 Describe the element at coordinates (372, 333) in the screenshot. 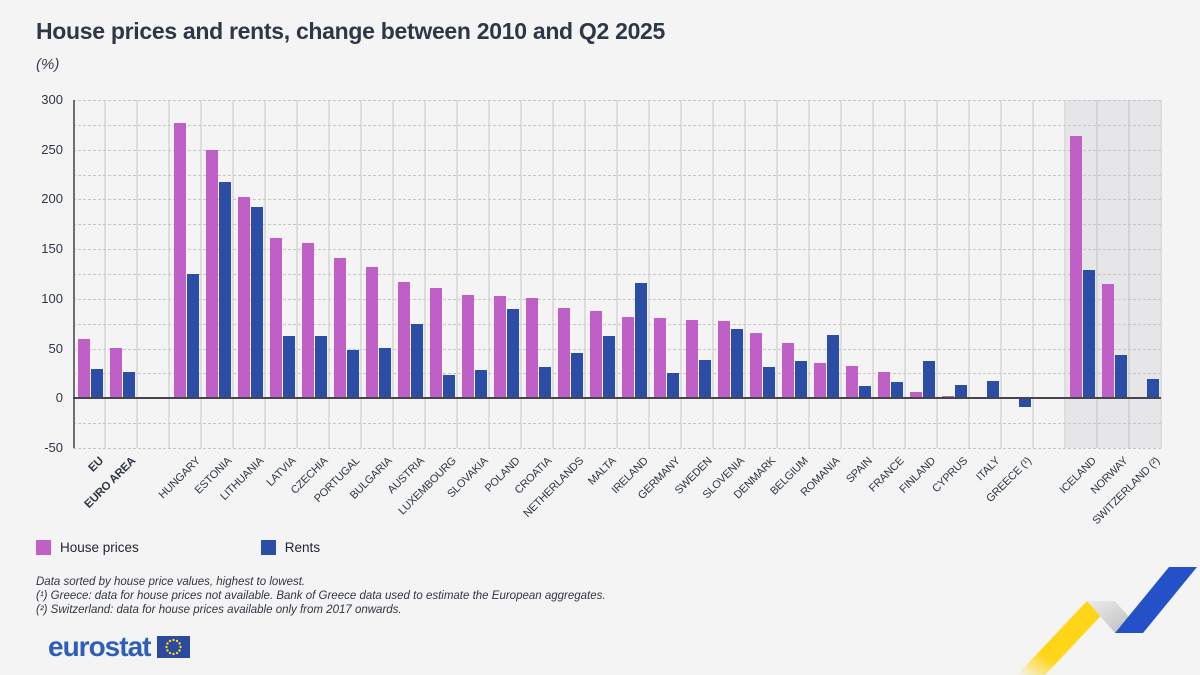

I see `bar-house-prices-bulgaria` at that location.